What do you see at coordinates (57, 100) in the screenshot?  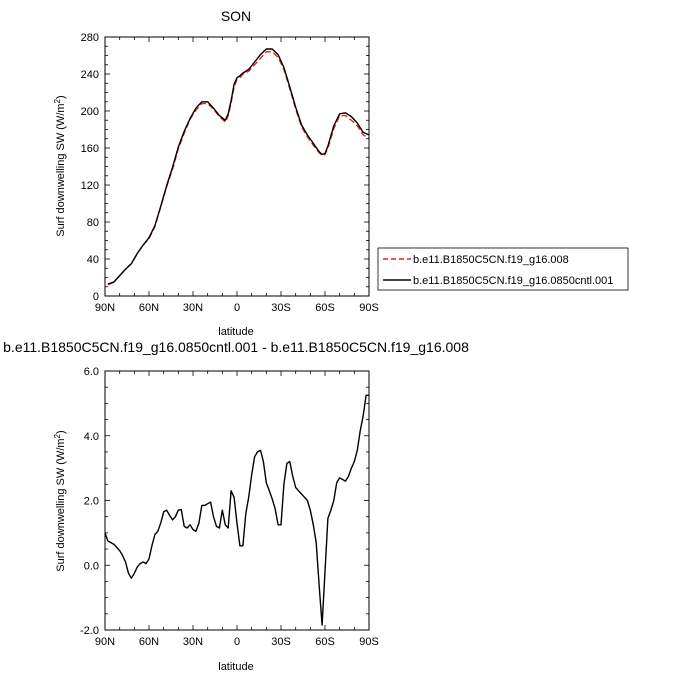 I see `top-y-axis-label-sup: 2` at bounding box center [57, 100].